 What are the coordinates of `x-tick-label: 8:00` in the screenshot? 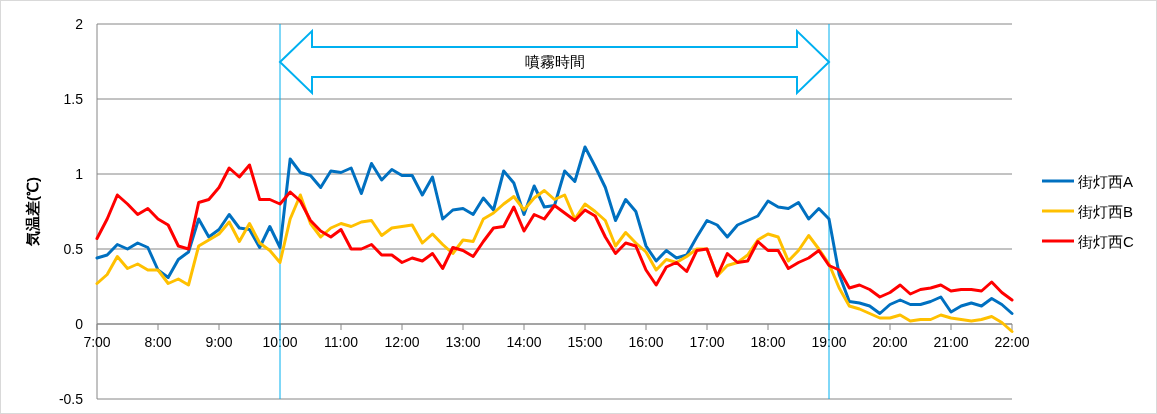 It's located at (158, 342).